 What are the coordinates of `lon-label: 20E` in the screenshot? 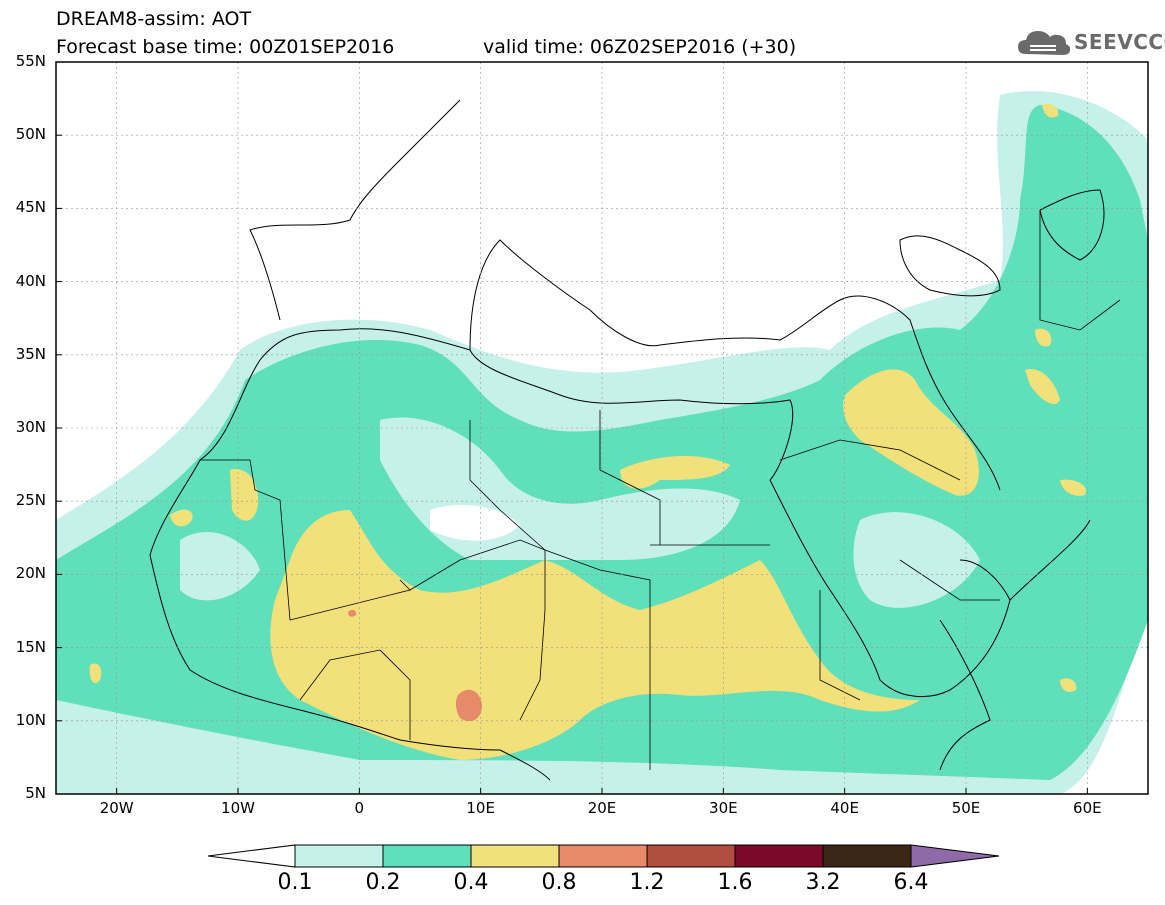 It's located at (602, 808).